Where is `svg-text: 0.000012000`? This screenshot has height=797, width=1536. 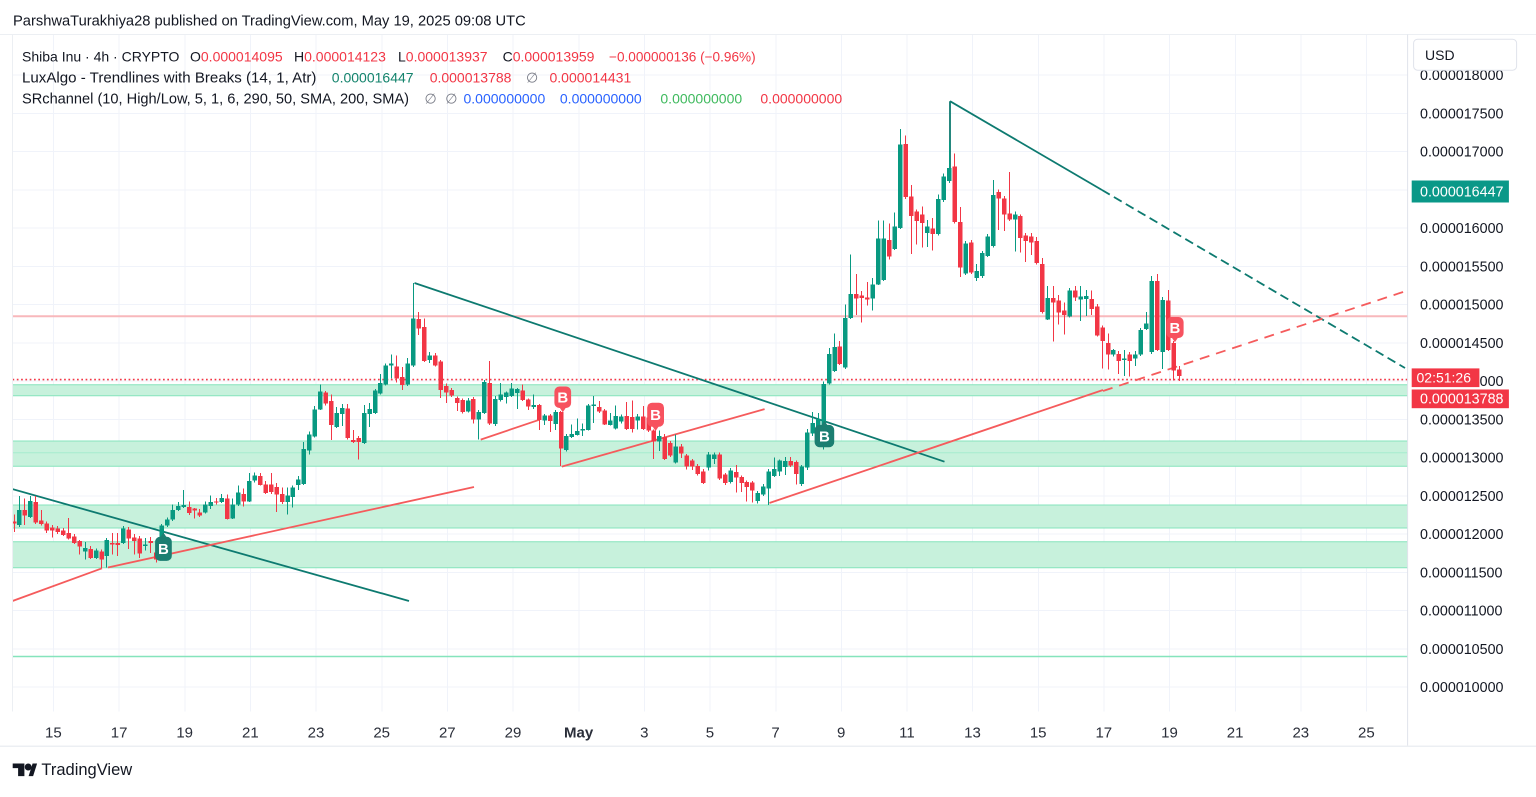
svg-text: 0.000012000 is located at coordinates (1462, 535).